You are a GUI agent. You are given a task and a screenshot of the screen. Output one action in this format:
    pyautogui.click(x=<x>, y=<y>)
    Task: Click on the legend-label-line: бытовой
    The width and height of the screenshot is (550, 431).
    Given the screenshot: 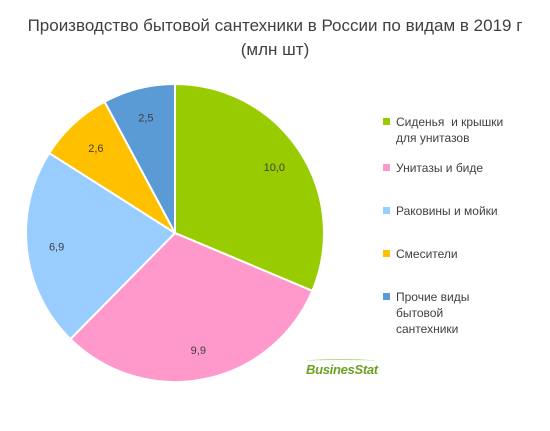 What is the action you would take?
    pyautogui.click(x=420, y=313)
    